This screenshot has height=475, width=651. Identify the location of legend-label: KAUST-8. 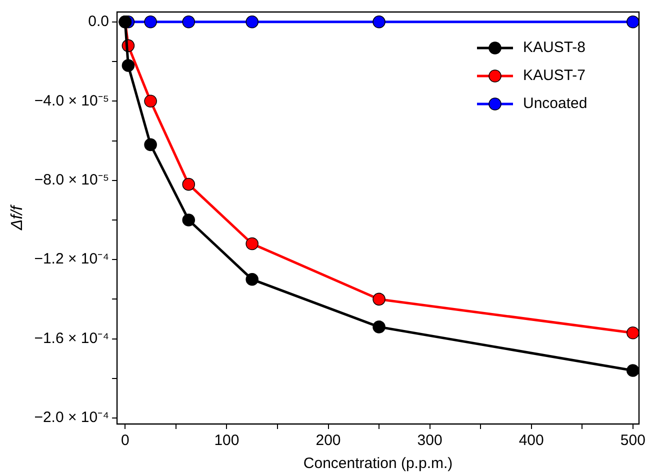
(554, 47).